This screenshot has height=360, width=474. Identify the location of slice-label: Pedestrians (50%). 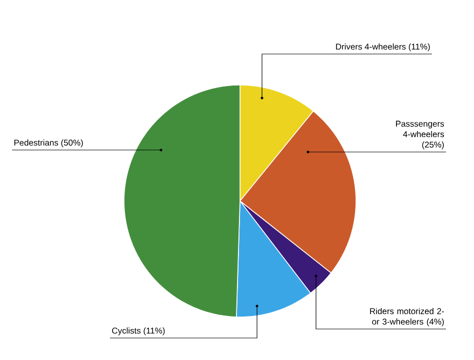
(48, 143).